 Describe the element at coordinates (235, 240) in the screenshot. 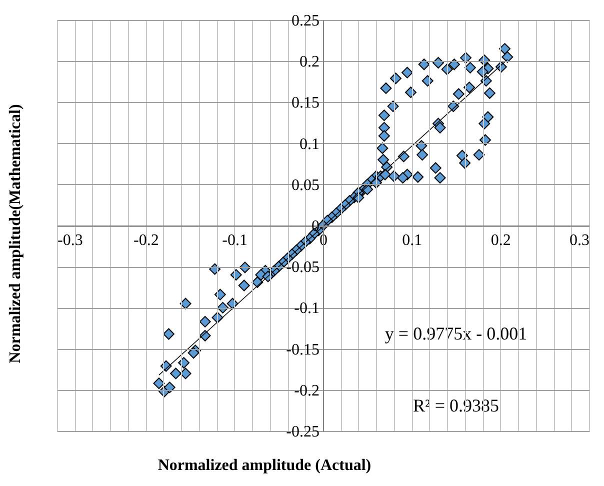

I see `x-tick-label: -0.1` at that location.